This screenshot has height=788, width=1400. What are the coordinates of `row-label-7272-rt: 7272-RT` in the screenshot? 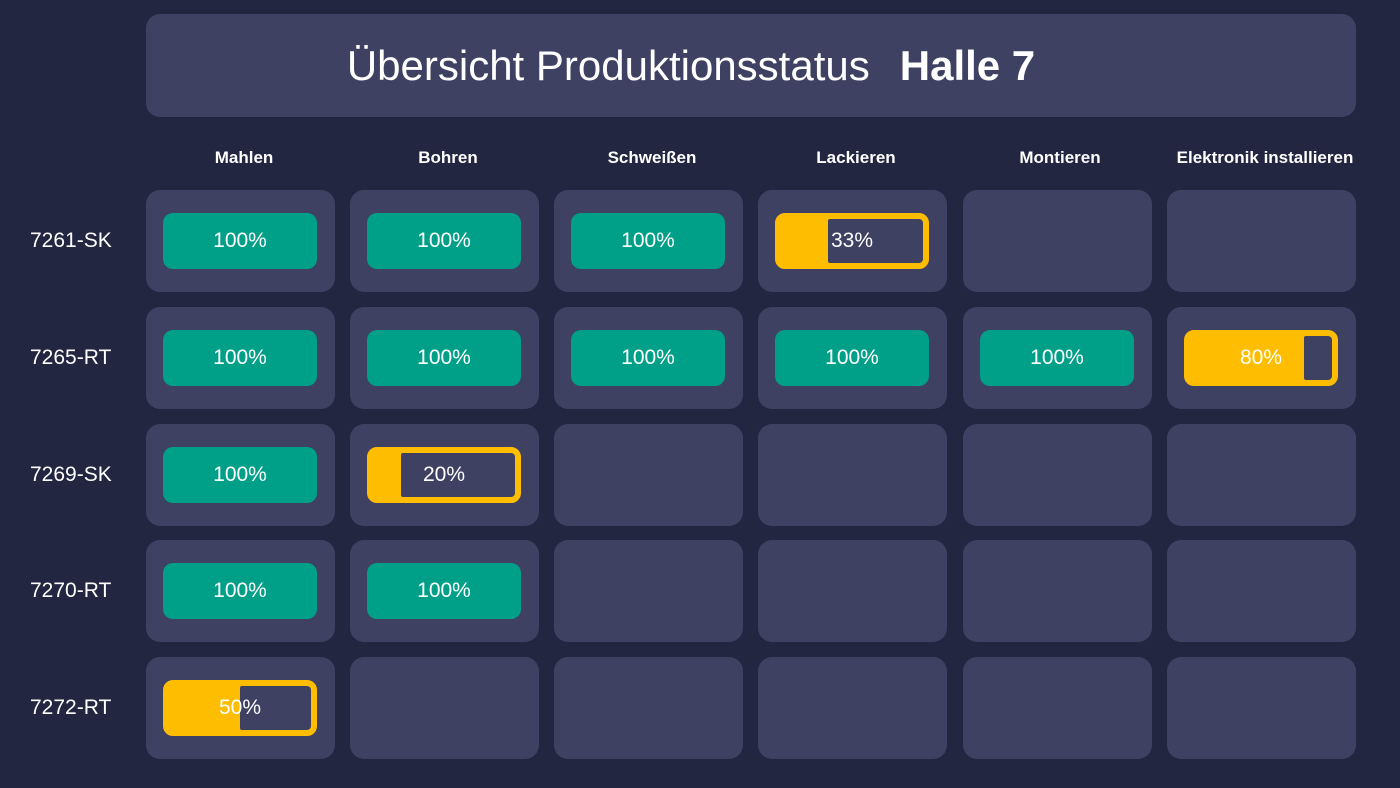 It's located at (71, 707).